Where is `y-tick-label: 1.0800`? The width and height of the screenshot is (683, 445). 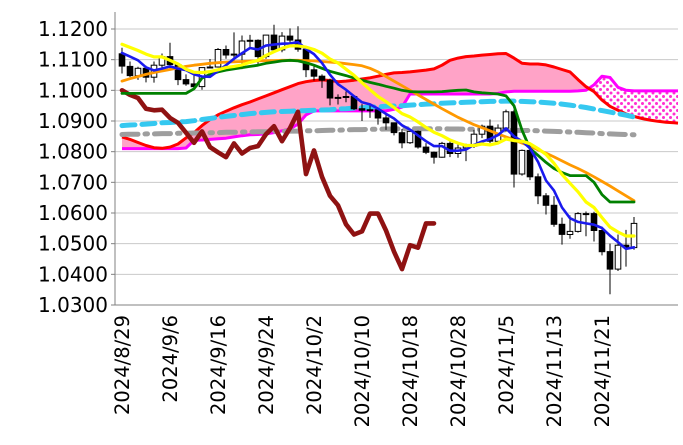 y-tick-label: 1.0800 is located at coordinates (73, 152).